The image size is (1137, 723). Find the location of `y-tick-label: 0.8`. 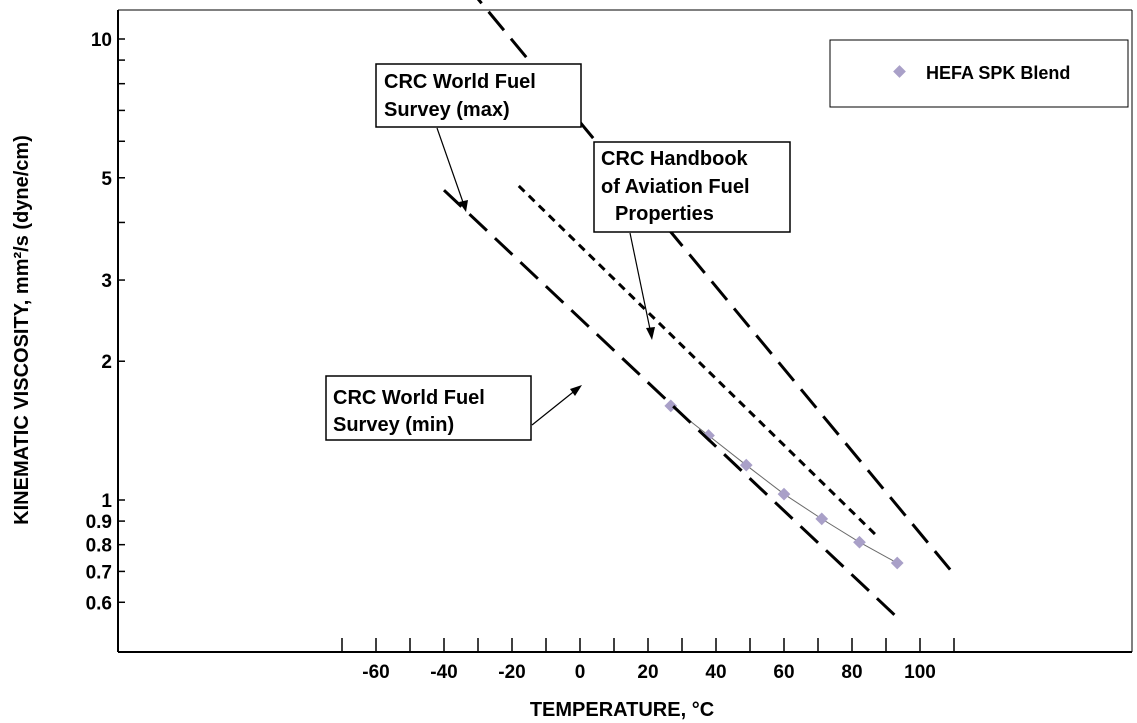

y-tick-label: 0.8 is located at coordinates (99, 546).